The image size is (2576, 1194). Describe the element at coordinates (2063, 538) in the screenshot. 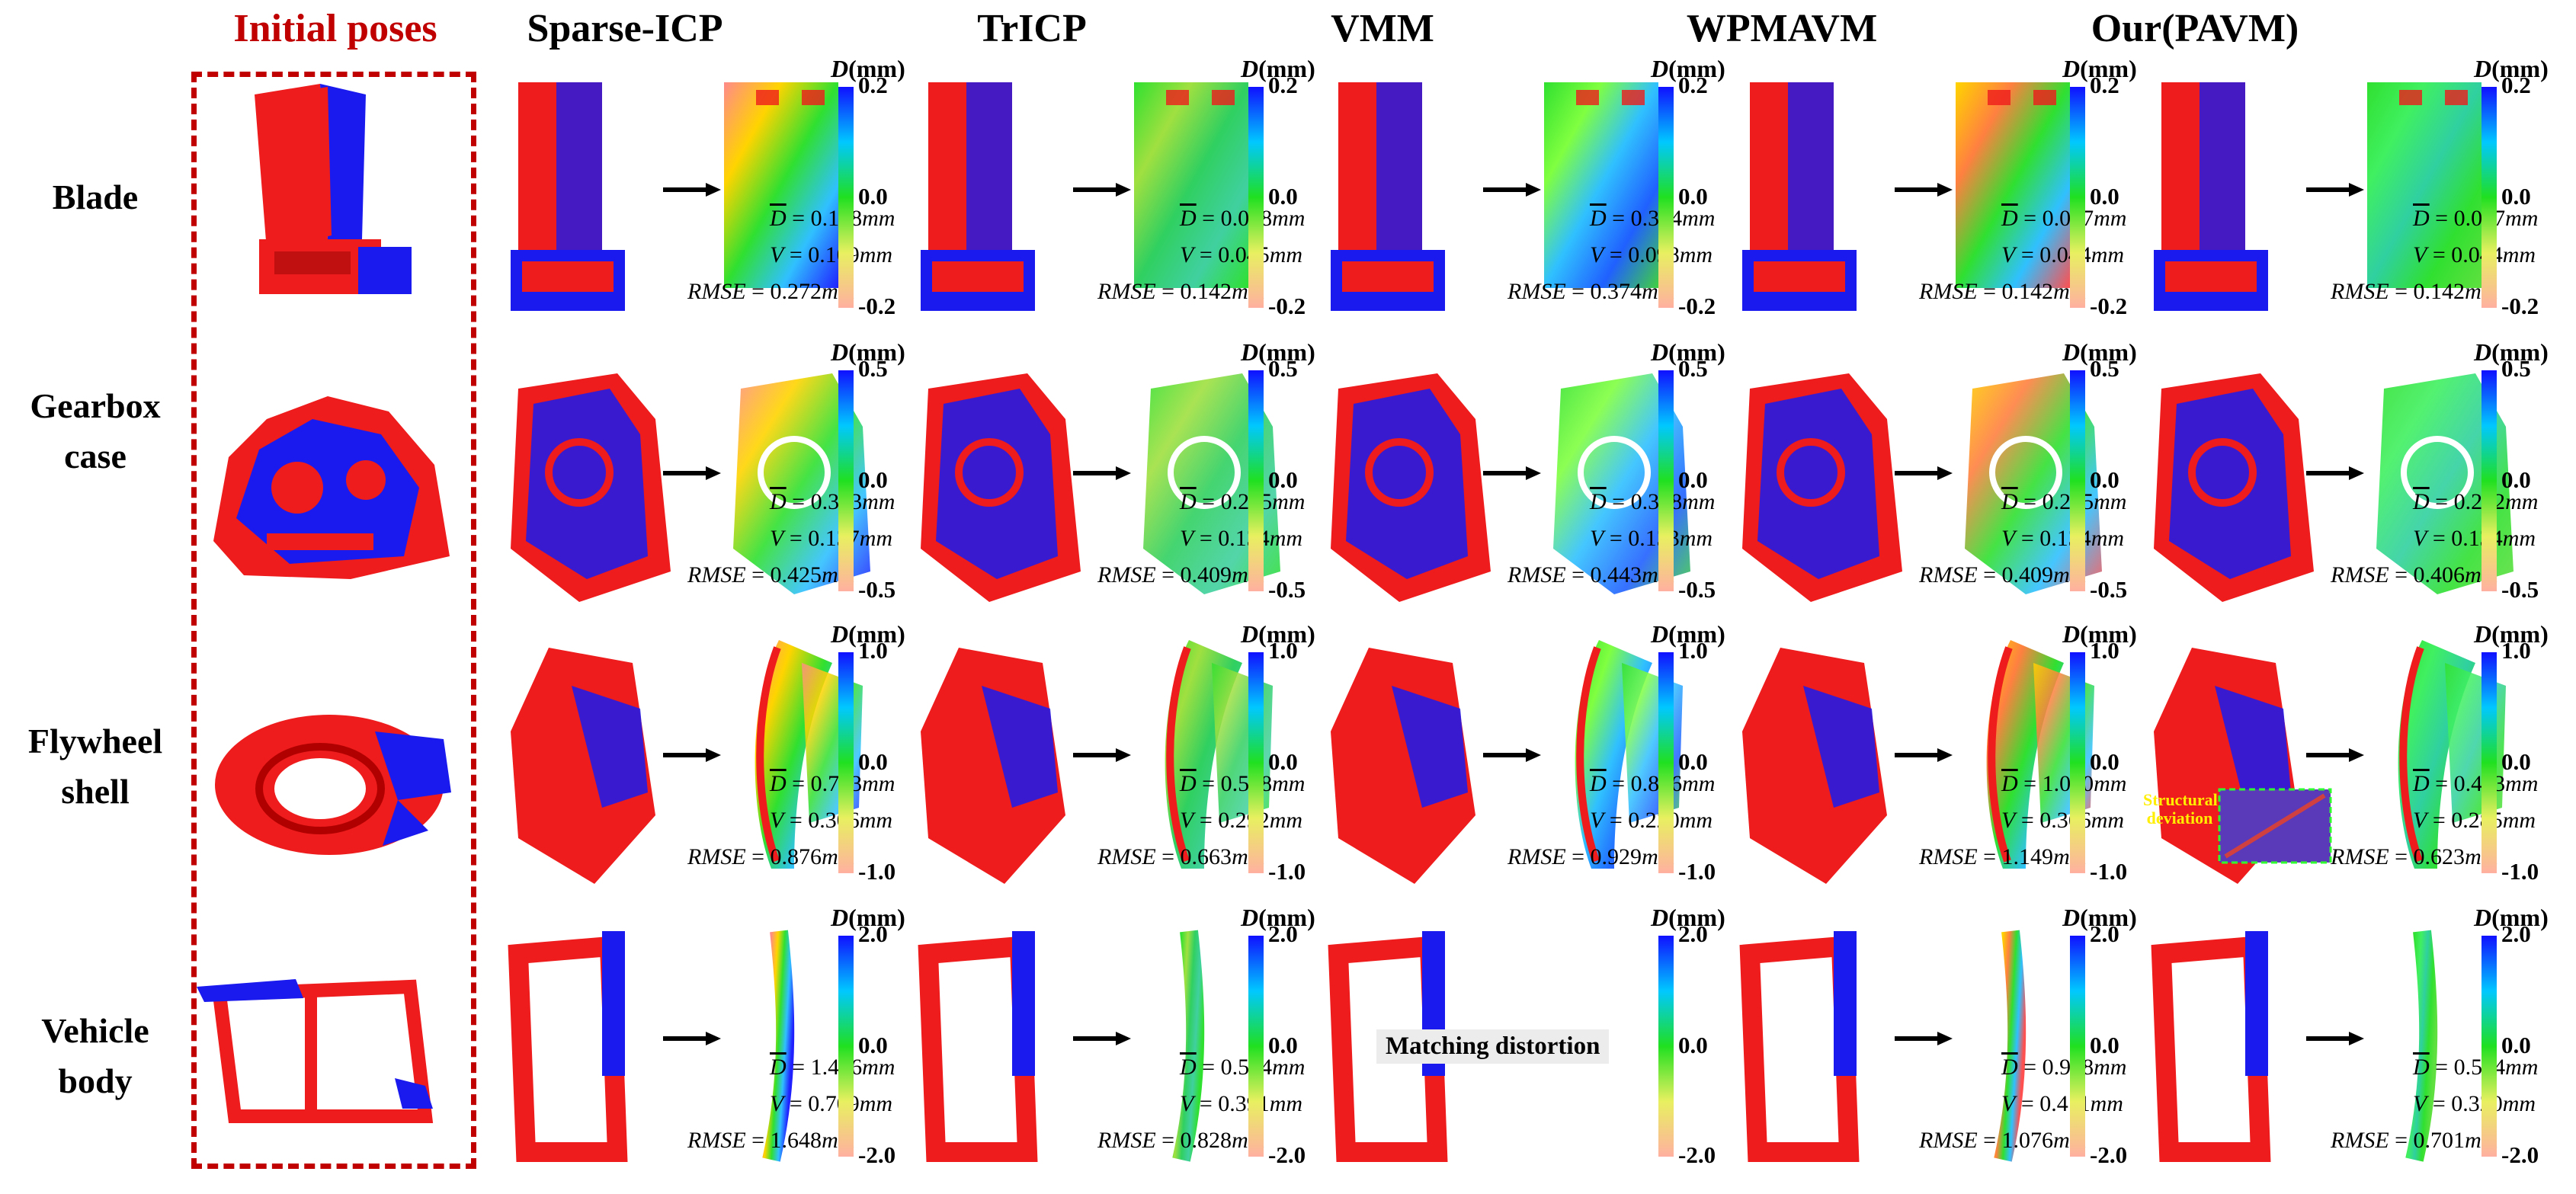

I see `metric-v: V = 0.134mm` at that location.